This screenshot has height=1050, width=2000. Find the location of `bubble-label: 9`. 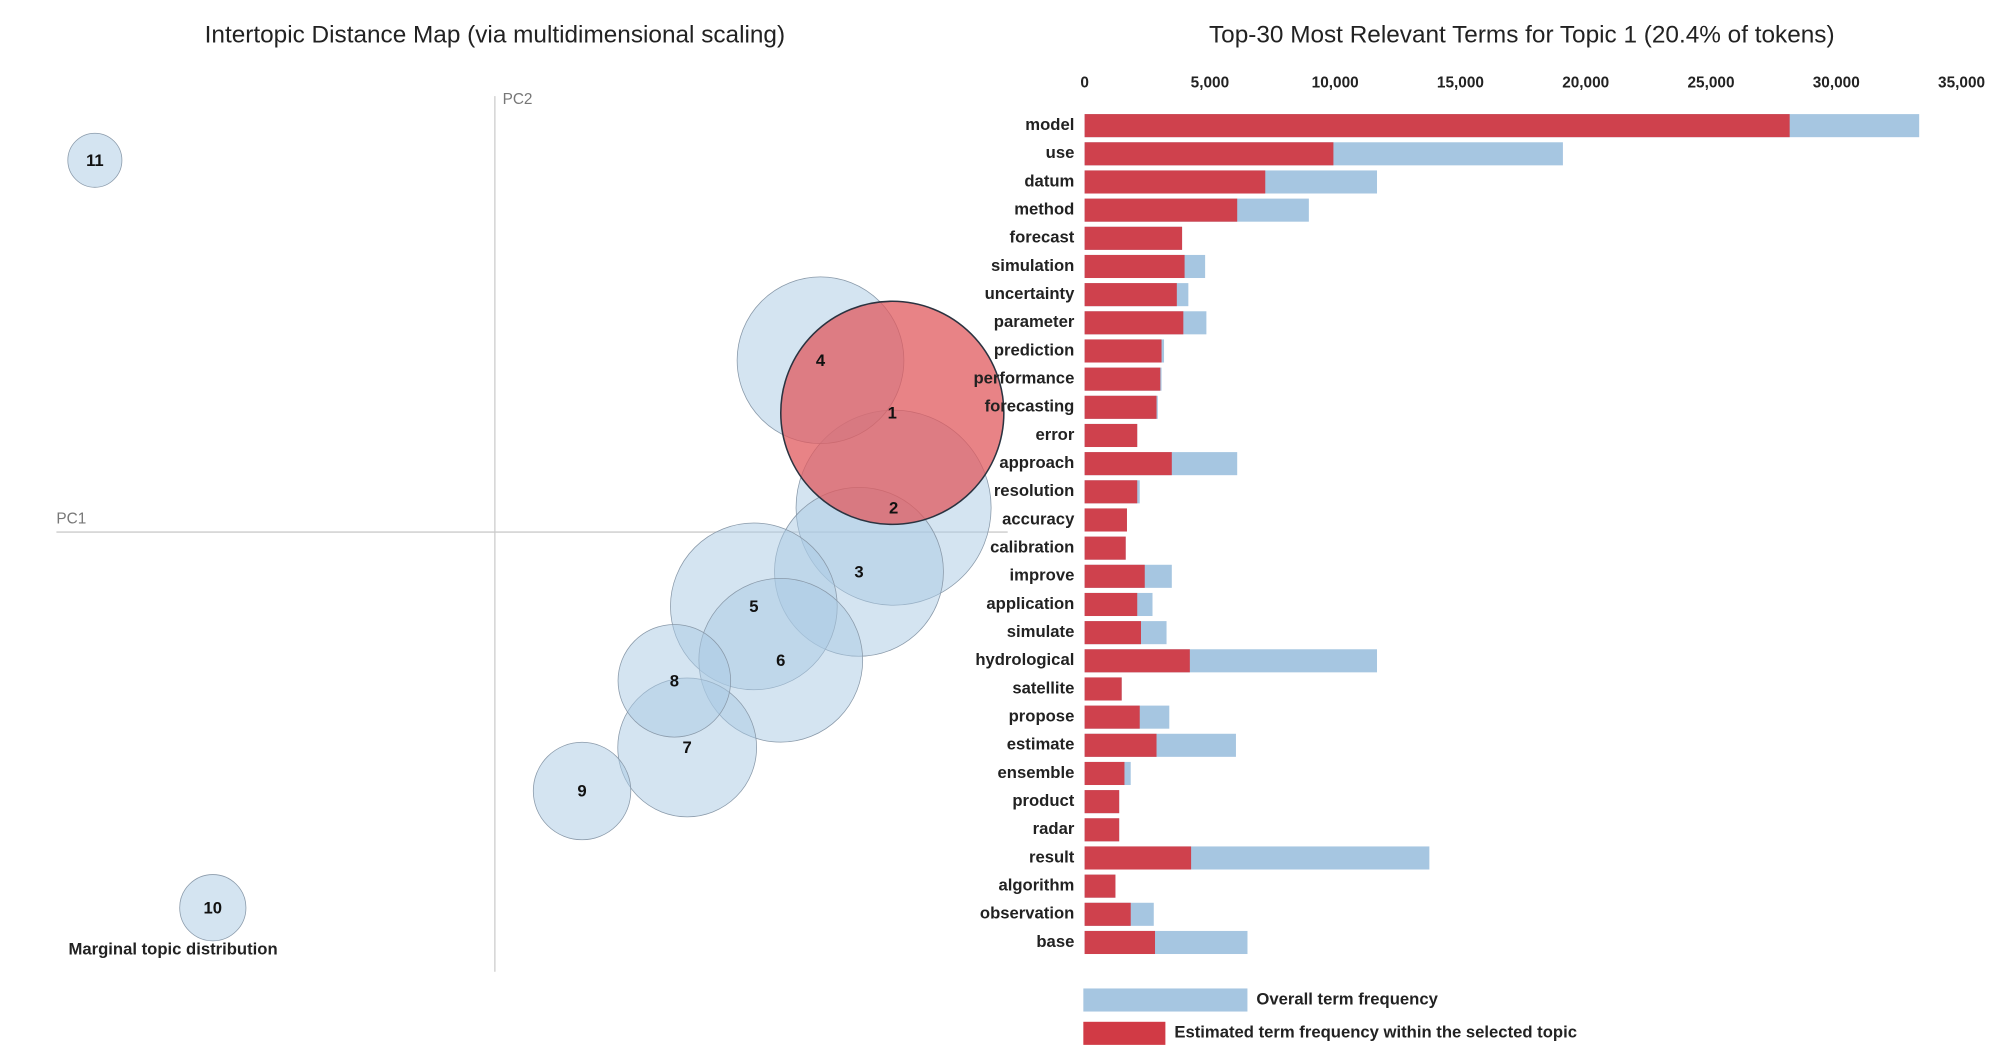

bubble-label: 9 is located at coordinates (581, 791).